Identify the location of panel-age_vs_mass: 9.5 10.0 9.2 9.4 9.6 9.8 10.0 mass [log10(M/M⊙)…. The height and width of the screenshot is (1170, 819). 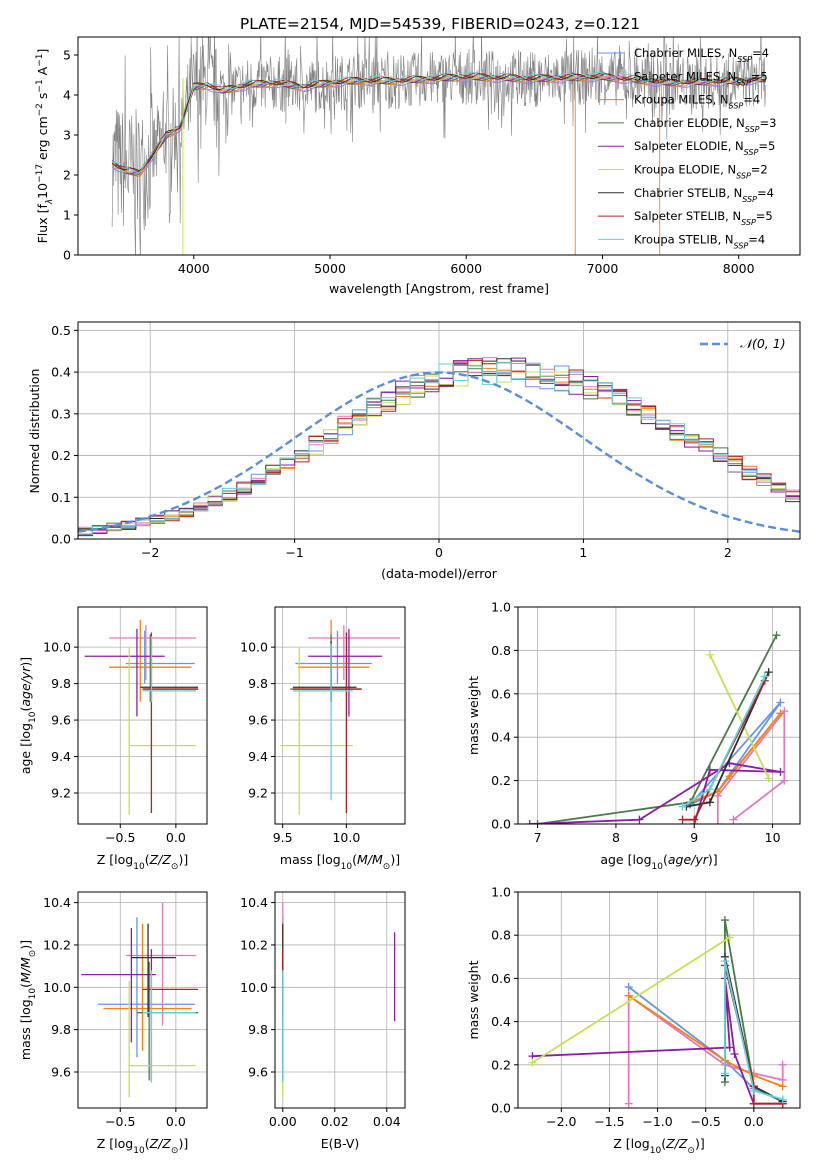
(323, 739).